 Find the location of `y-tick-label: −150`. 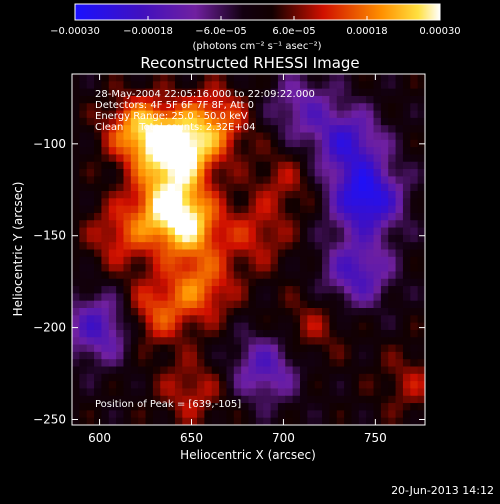

y-tick-label: −150 is located at coordinates (49, 236).